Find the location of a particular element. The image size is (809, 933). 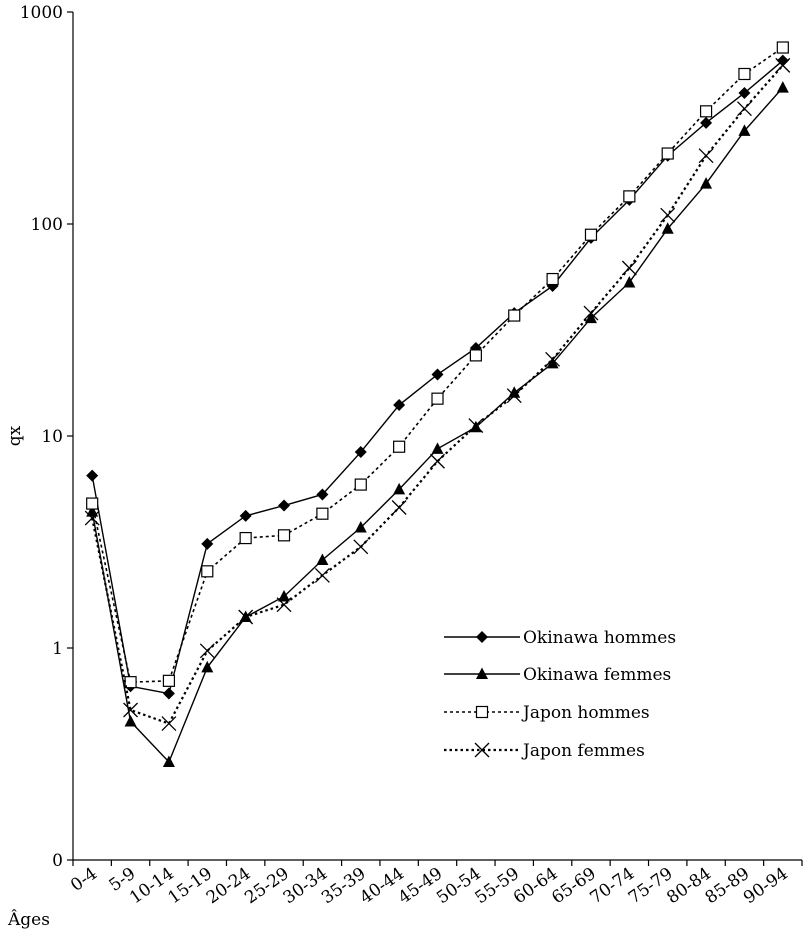

x-tick-label: 10-14 is located at coordinates (152, 886).